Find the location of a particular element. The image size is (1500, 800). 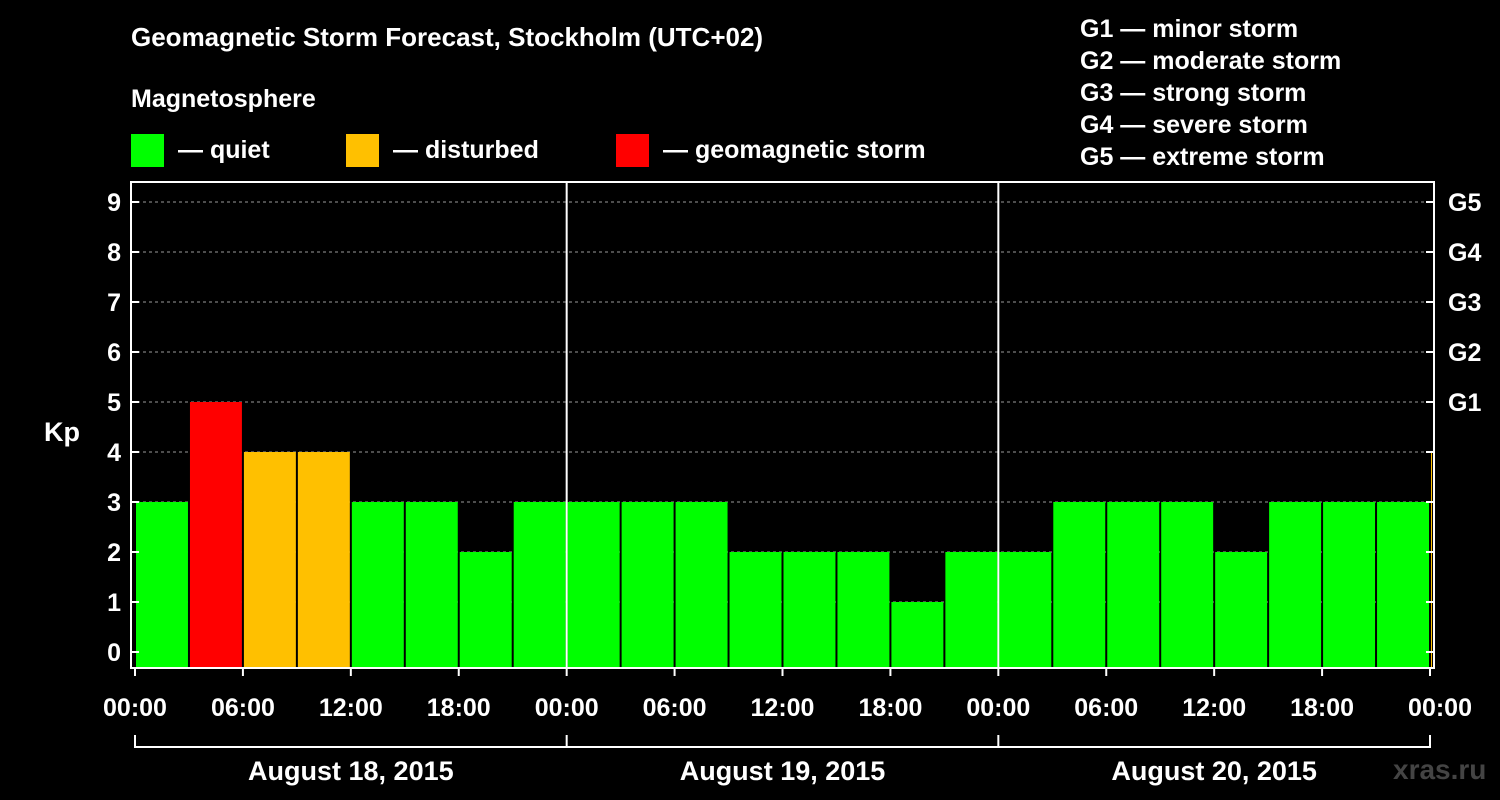

legend-quiet: — quiet is located at coordinates (200, 150).